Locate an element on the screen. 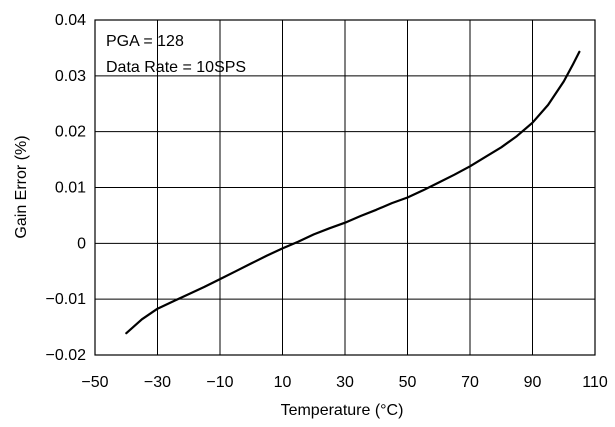 This screenshot has height=427, width=615. y-tick-label: −0.02 is located at coordinates (66, 355).